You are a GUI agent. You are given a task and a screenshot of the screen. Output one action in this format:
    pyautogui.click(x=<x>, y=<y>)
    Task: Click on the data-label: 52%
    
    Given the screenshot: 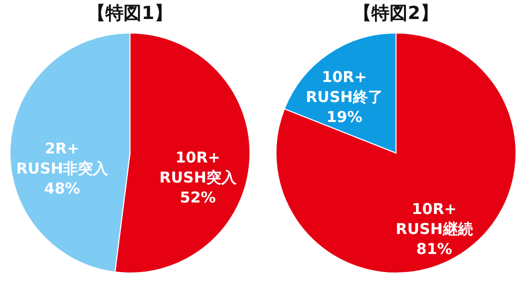 What is the action you would take?
    pyautogui.click(x=198, y=197)
    